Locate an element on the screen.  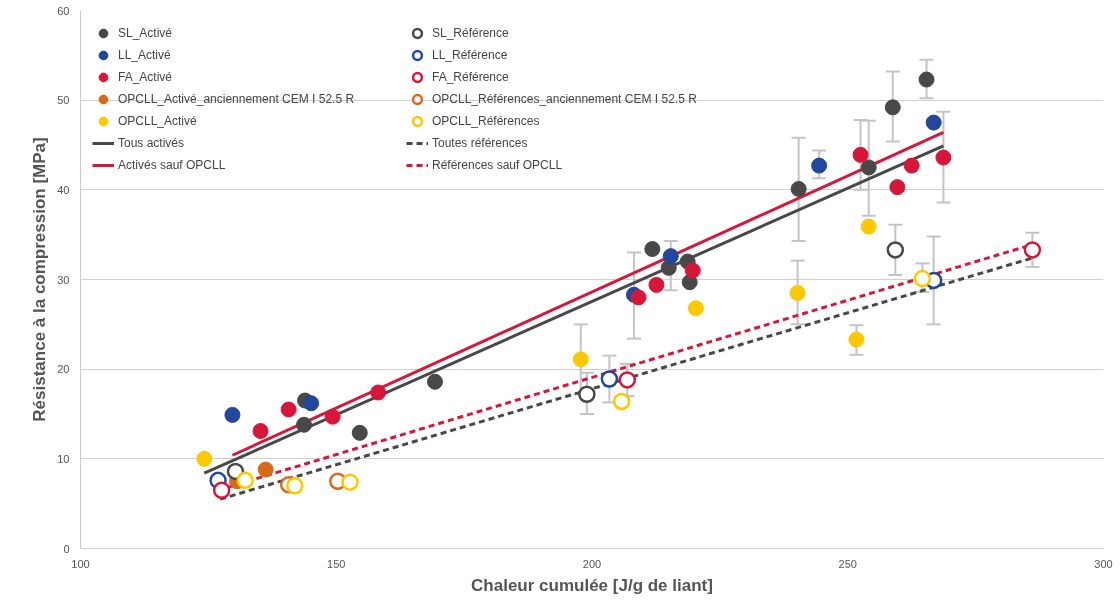
legend-label: LL_Référence is located at coordinates (470, 55).